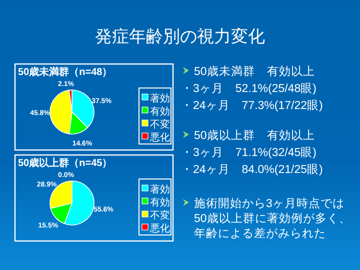 This screenshot has height=270, width=360. I want to click on text: 発症年齢別の視力変化, so click(180, 36).